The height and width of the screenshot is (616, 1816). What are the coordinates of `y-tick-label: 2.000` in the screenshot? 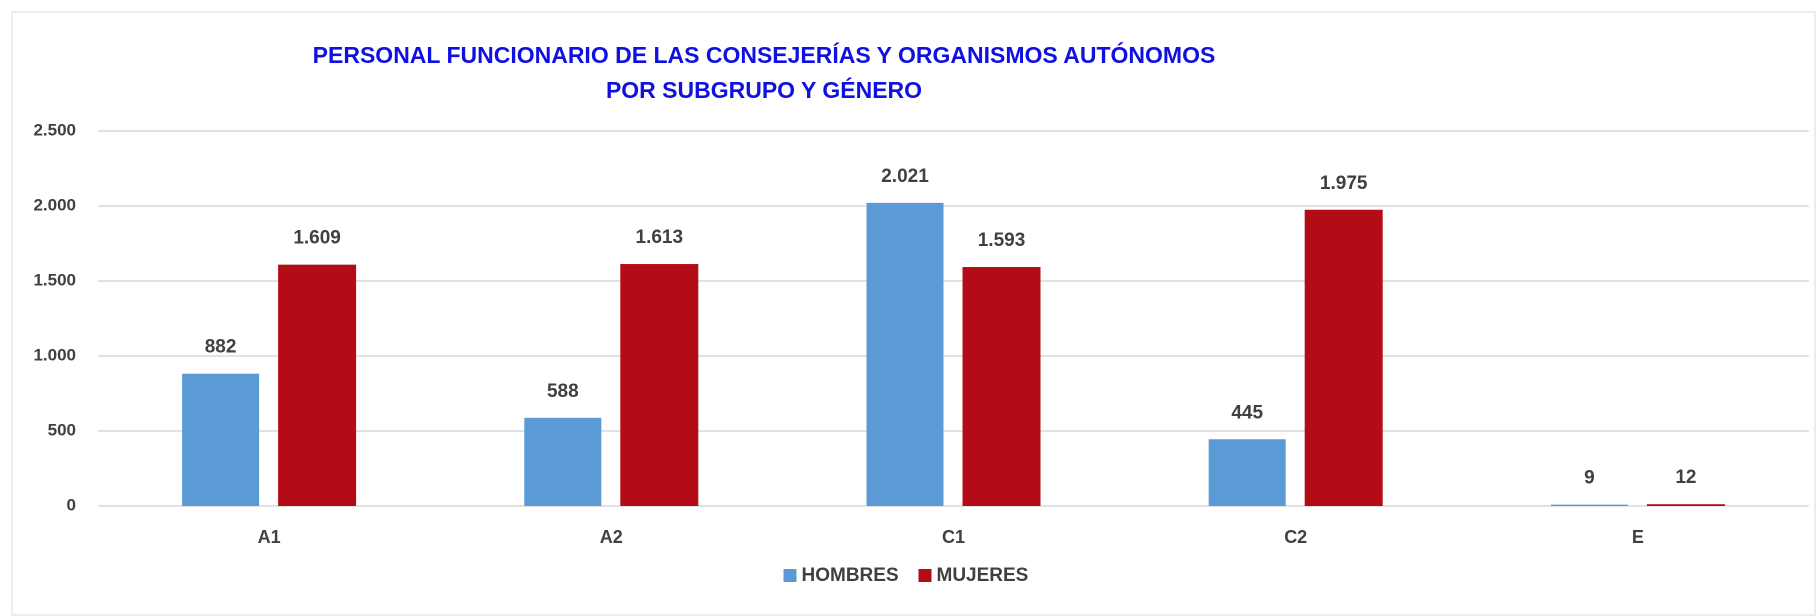 It's located at (54, 204).